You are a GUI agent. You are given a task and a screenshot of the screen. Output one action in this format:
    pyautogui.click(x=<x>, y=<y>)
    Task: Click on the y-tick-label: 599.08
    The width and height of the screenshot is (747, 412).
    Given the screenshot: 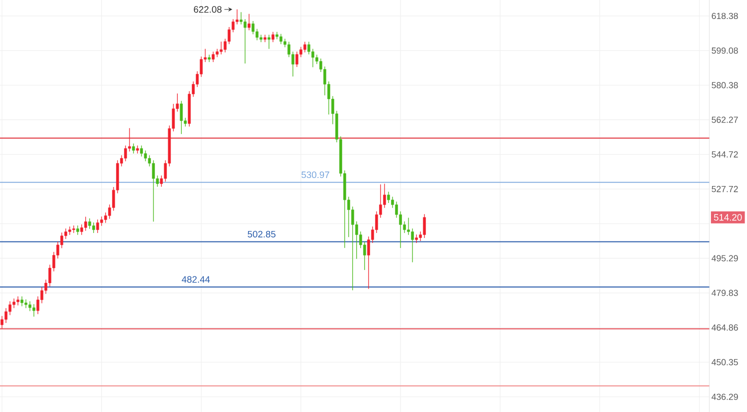 What is the action you would take?
    pyautogui.click(x=725, y=50)
    